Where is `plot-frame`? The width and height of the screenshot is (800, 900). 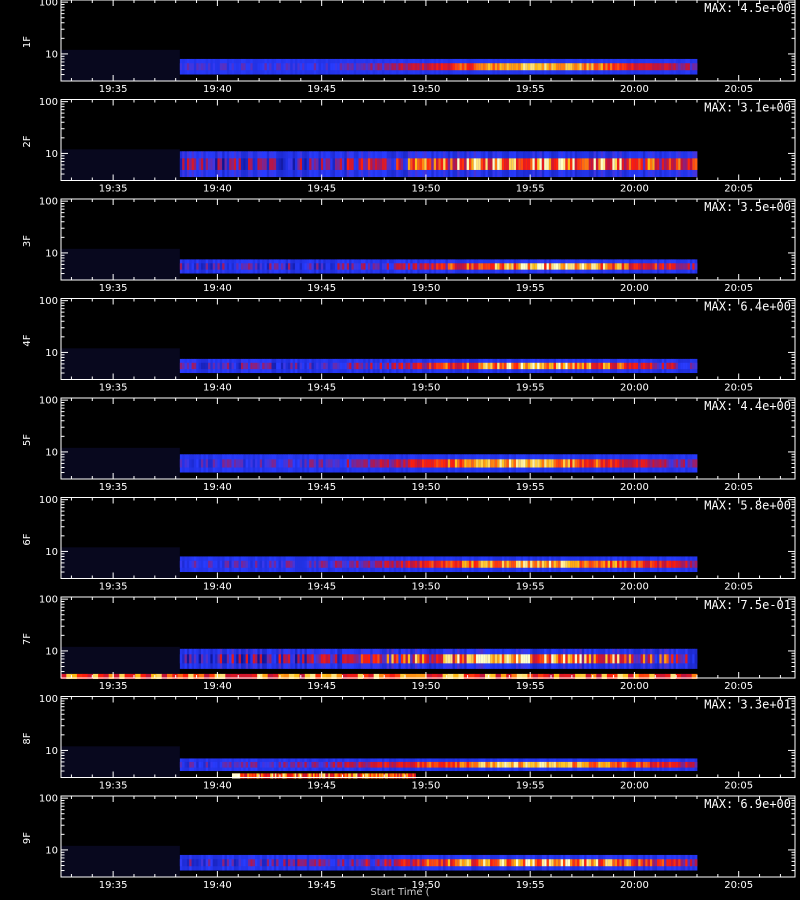 plot-frame is located at coordinates (428, 438).